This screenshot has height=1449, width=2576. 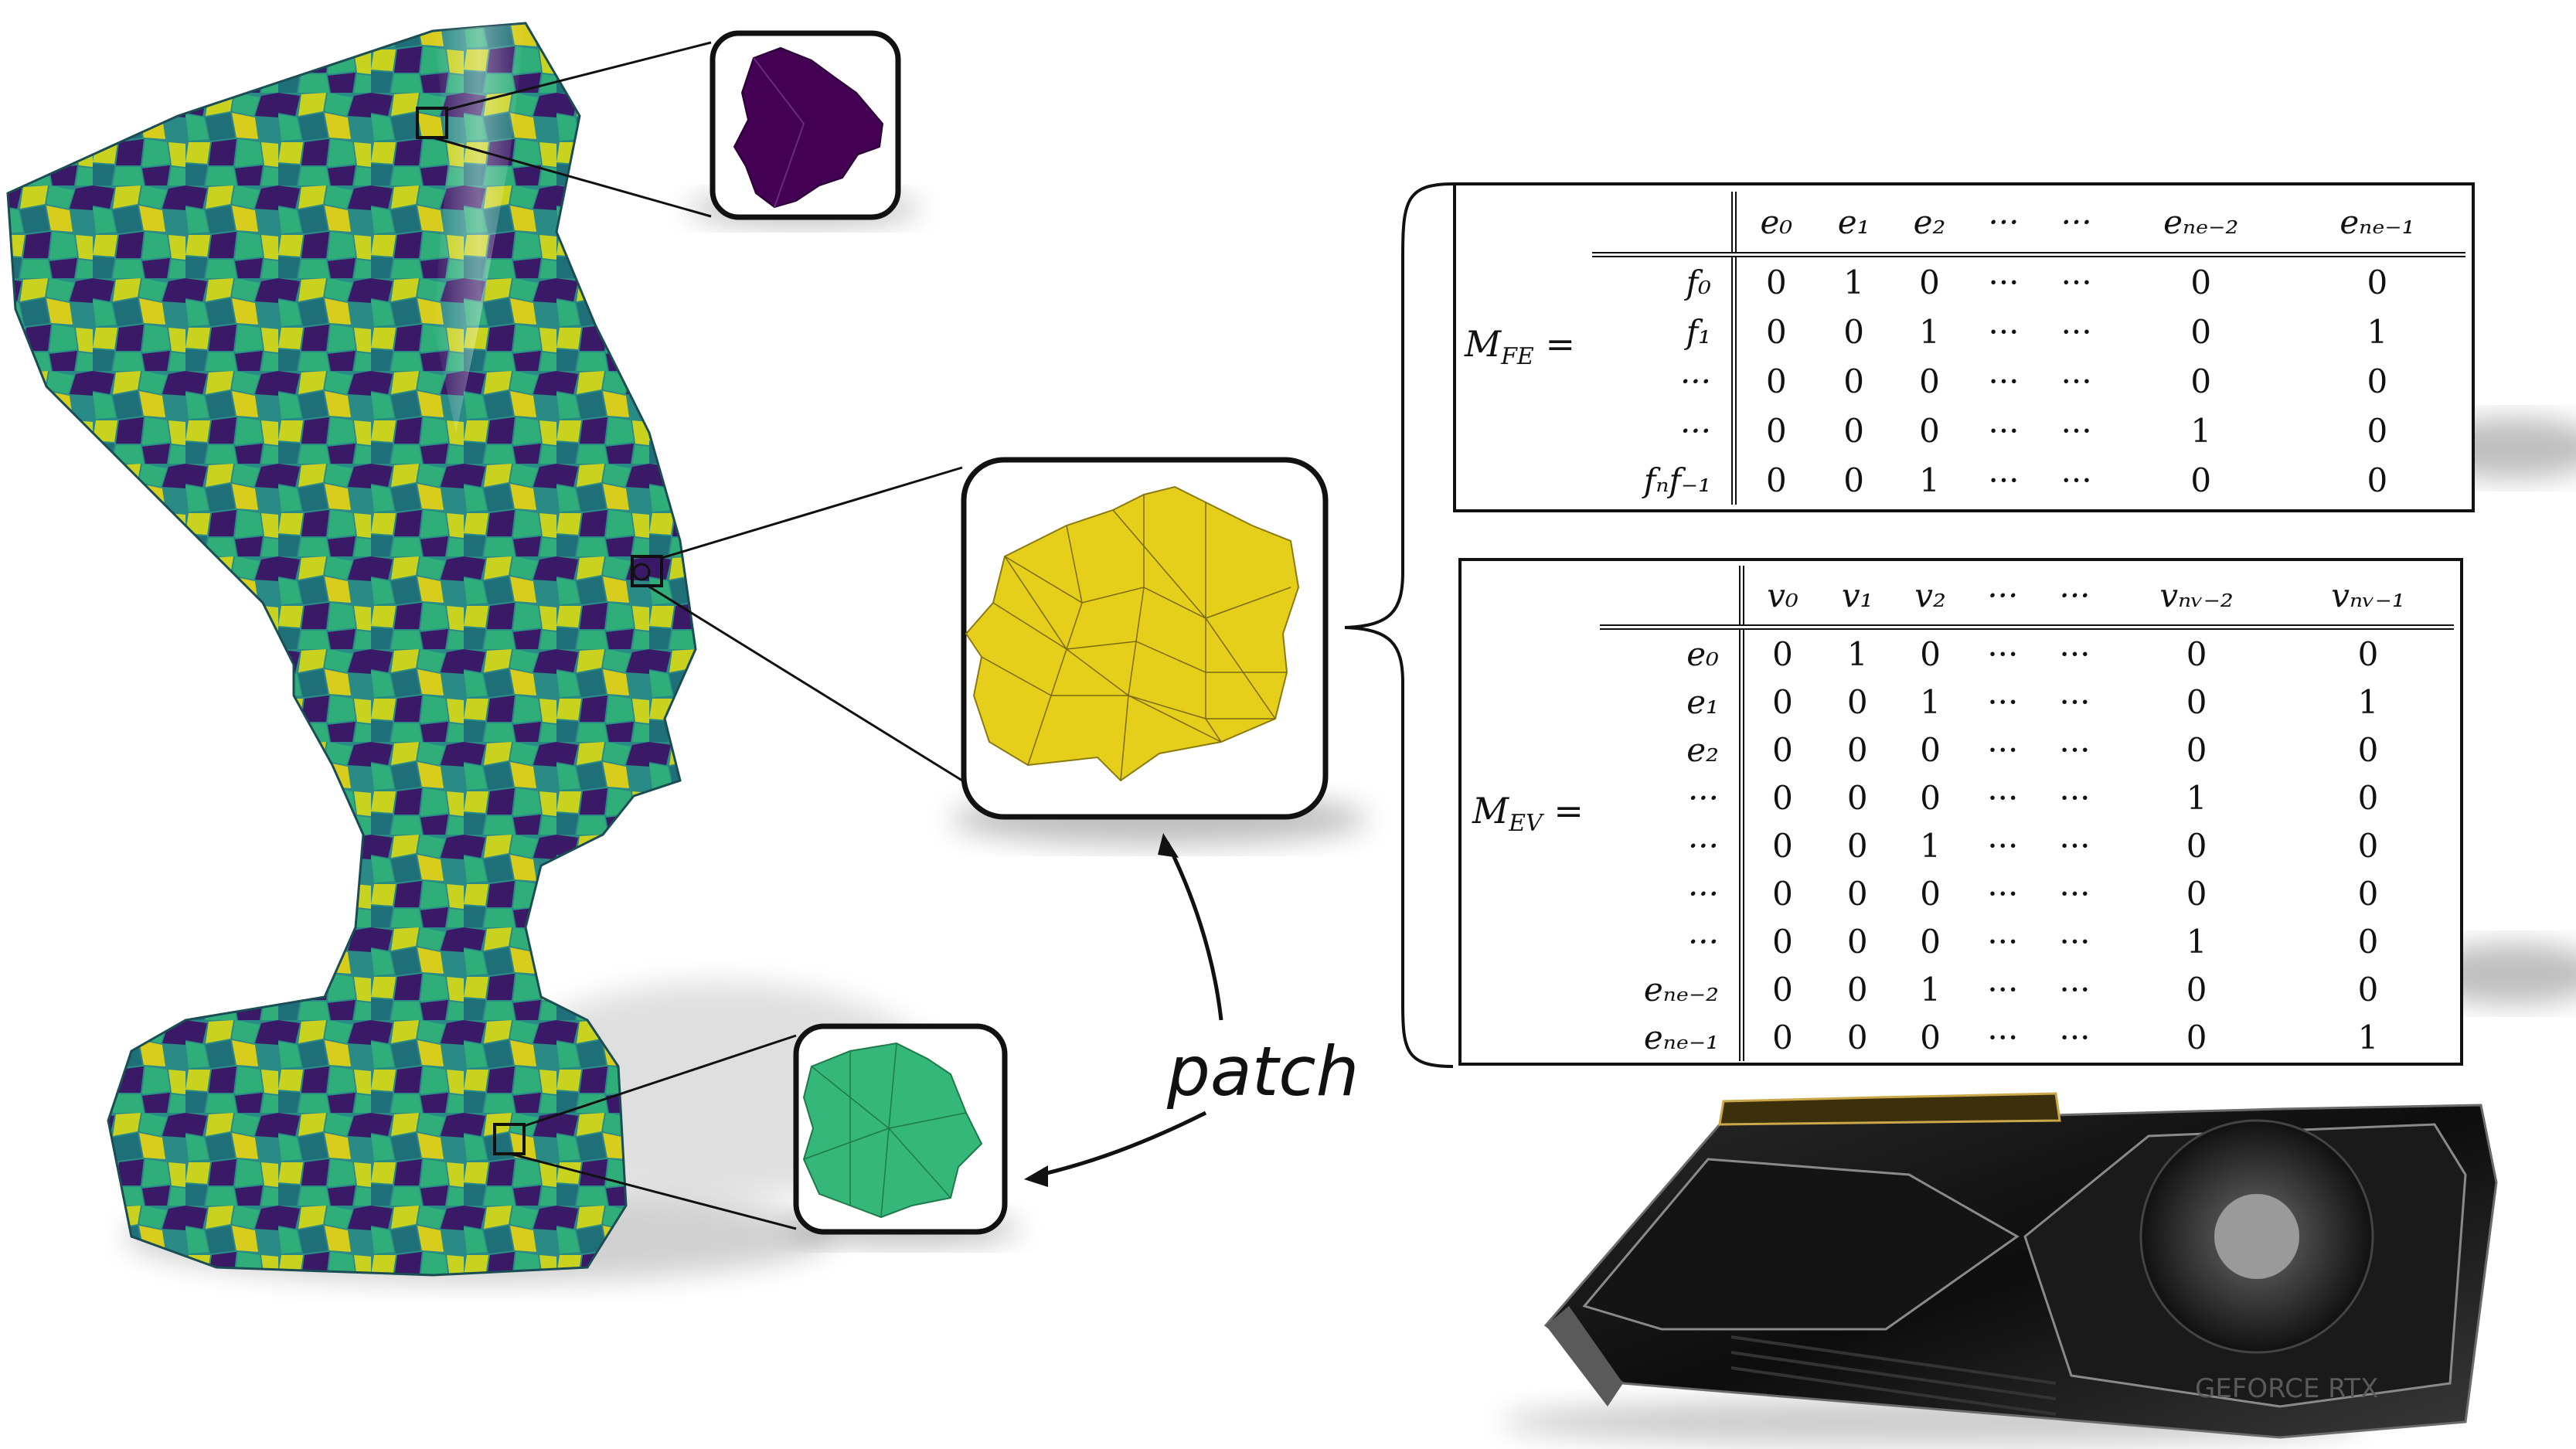 I want to click on matrix-row-header: e₀, so click(x=1702, y=653).